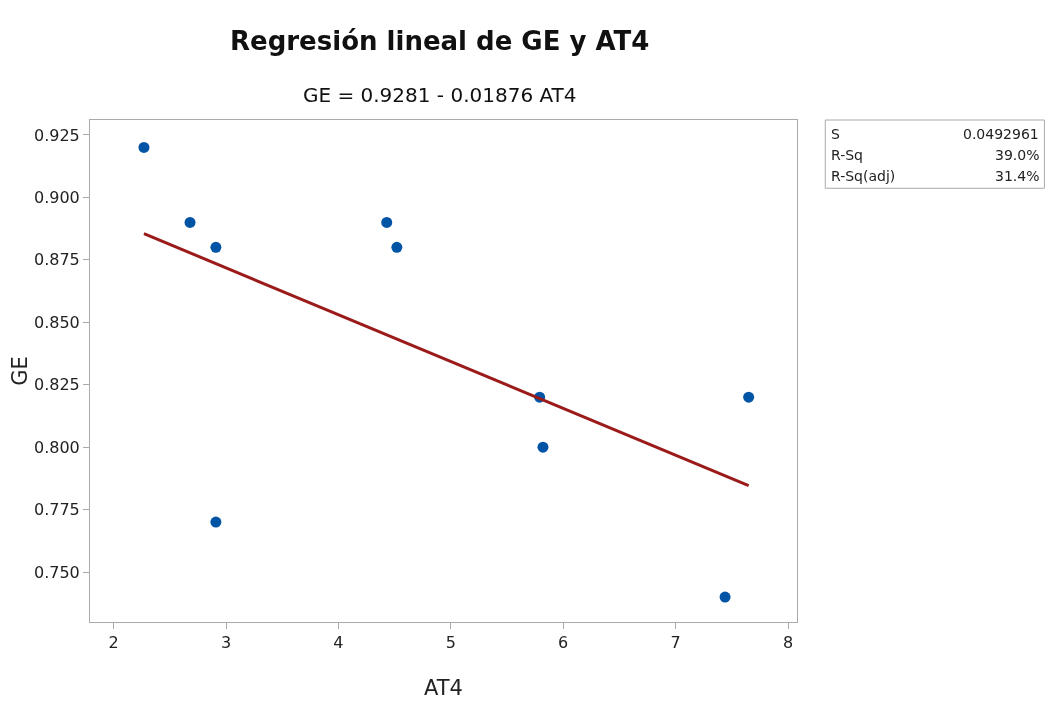 Image resolution: width=1047 pixels, height=702 pixels. What do you see at coordinates (56, 198) in the screenshot?
I see `y-tick-label: 0.900` at bounding box center [56, 198].